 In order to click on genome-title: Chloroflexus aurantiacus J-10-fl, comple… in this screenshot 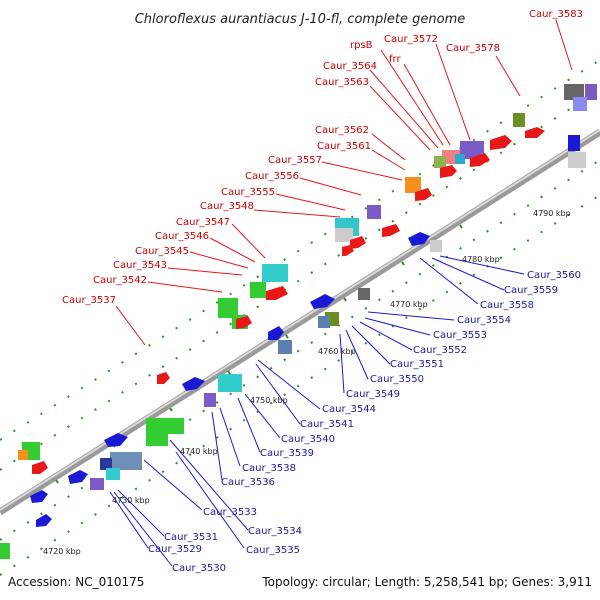, I will do `click(300, 19)`.